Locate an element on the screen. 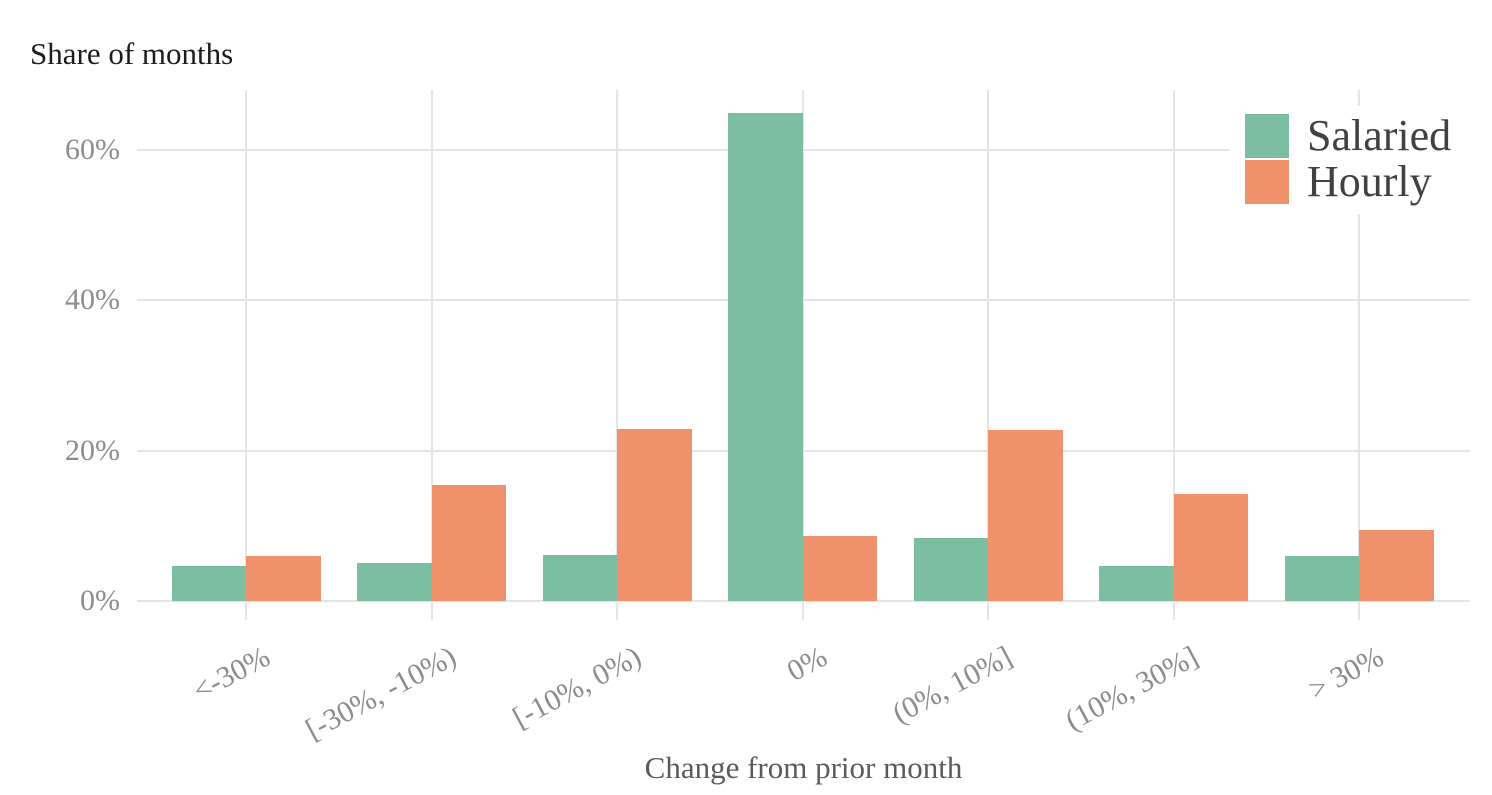 This screenshot has width=1492, height=795. x-tick-label-6: > 30% is located at coordinates (1345, 673).